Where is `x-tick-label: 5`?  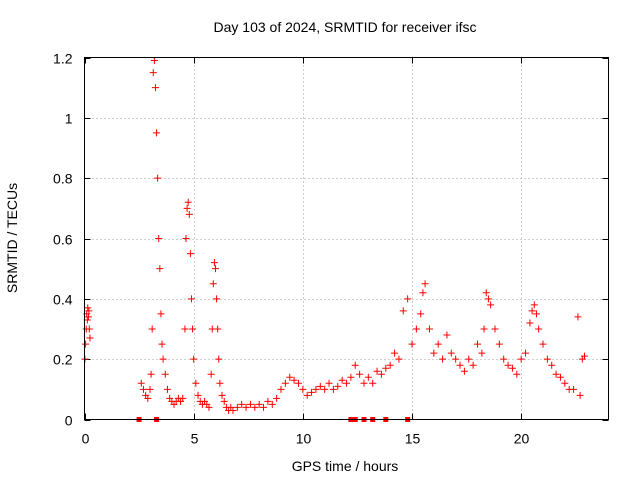
x-tick-label: 5 is located at coordinates (195, 439).